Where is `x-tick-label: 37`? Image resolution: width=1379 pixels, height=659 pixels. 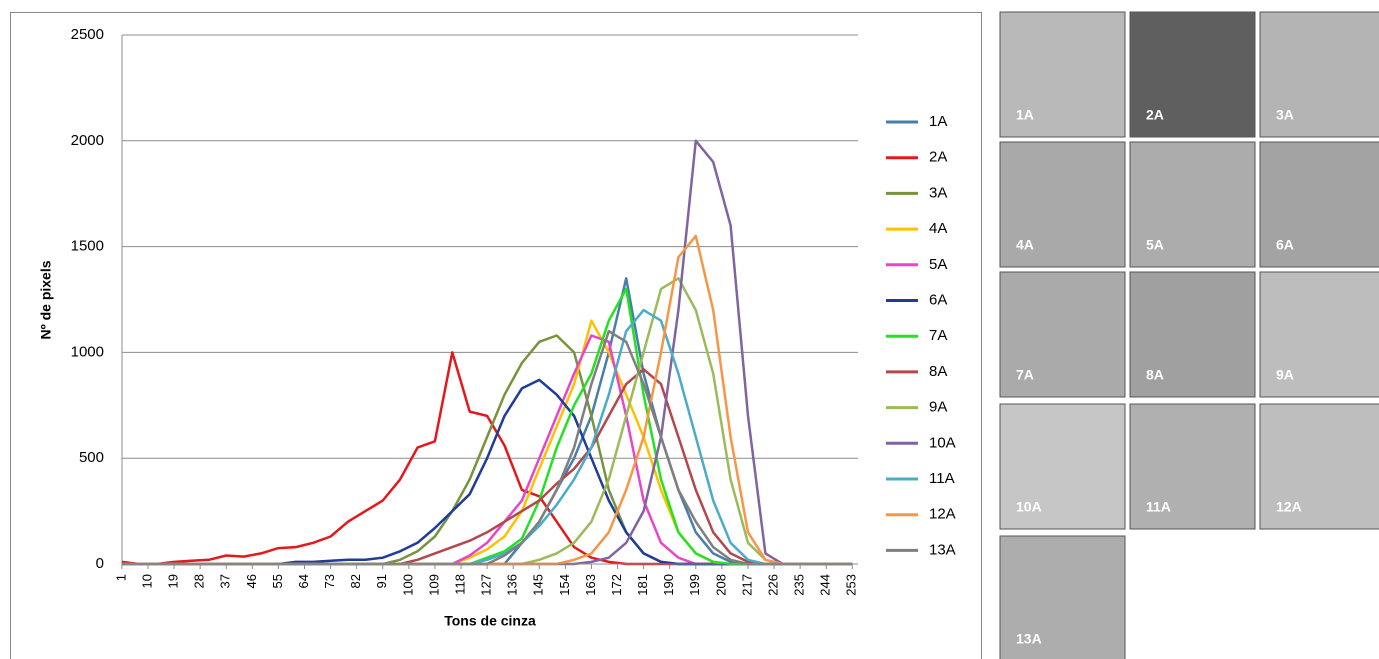 x-tick-label: 37 is located at coordinates (225, 581).